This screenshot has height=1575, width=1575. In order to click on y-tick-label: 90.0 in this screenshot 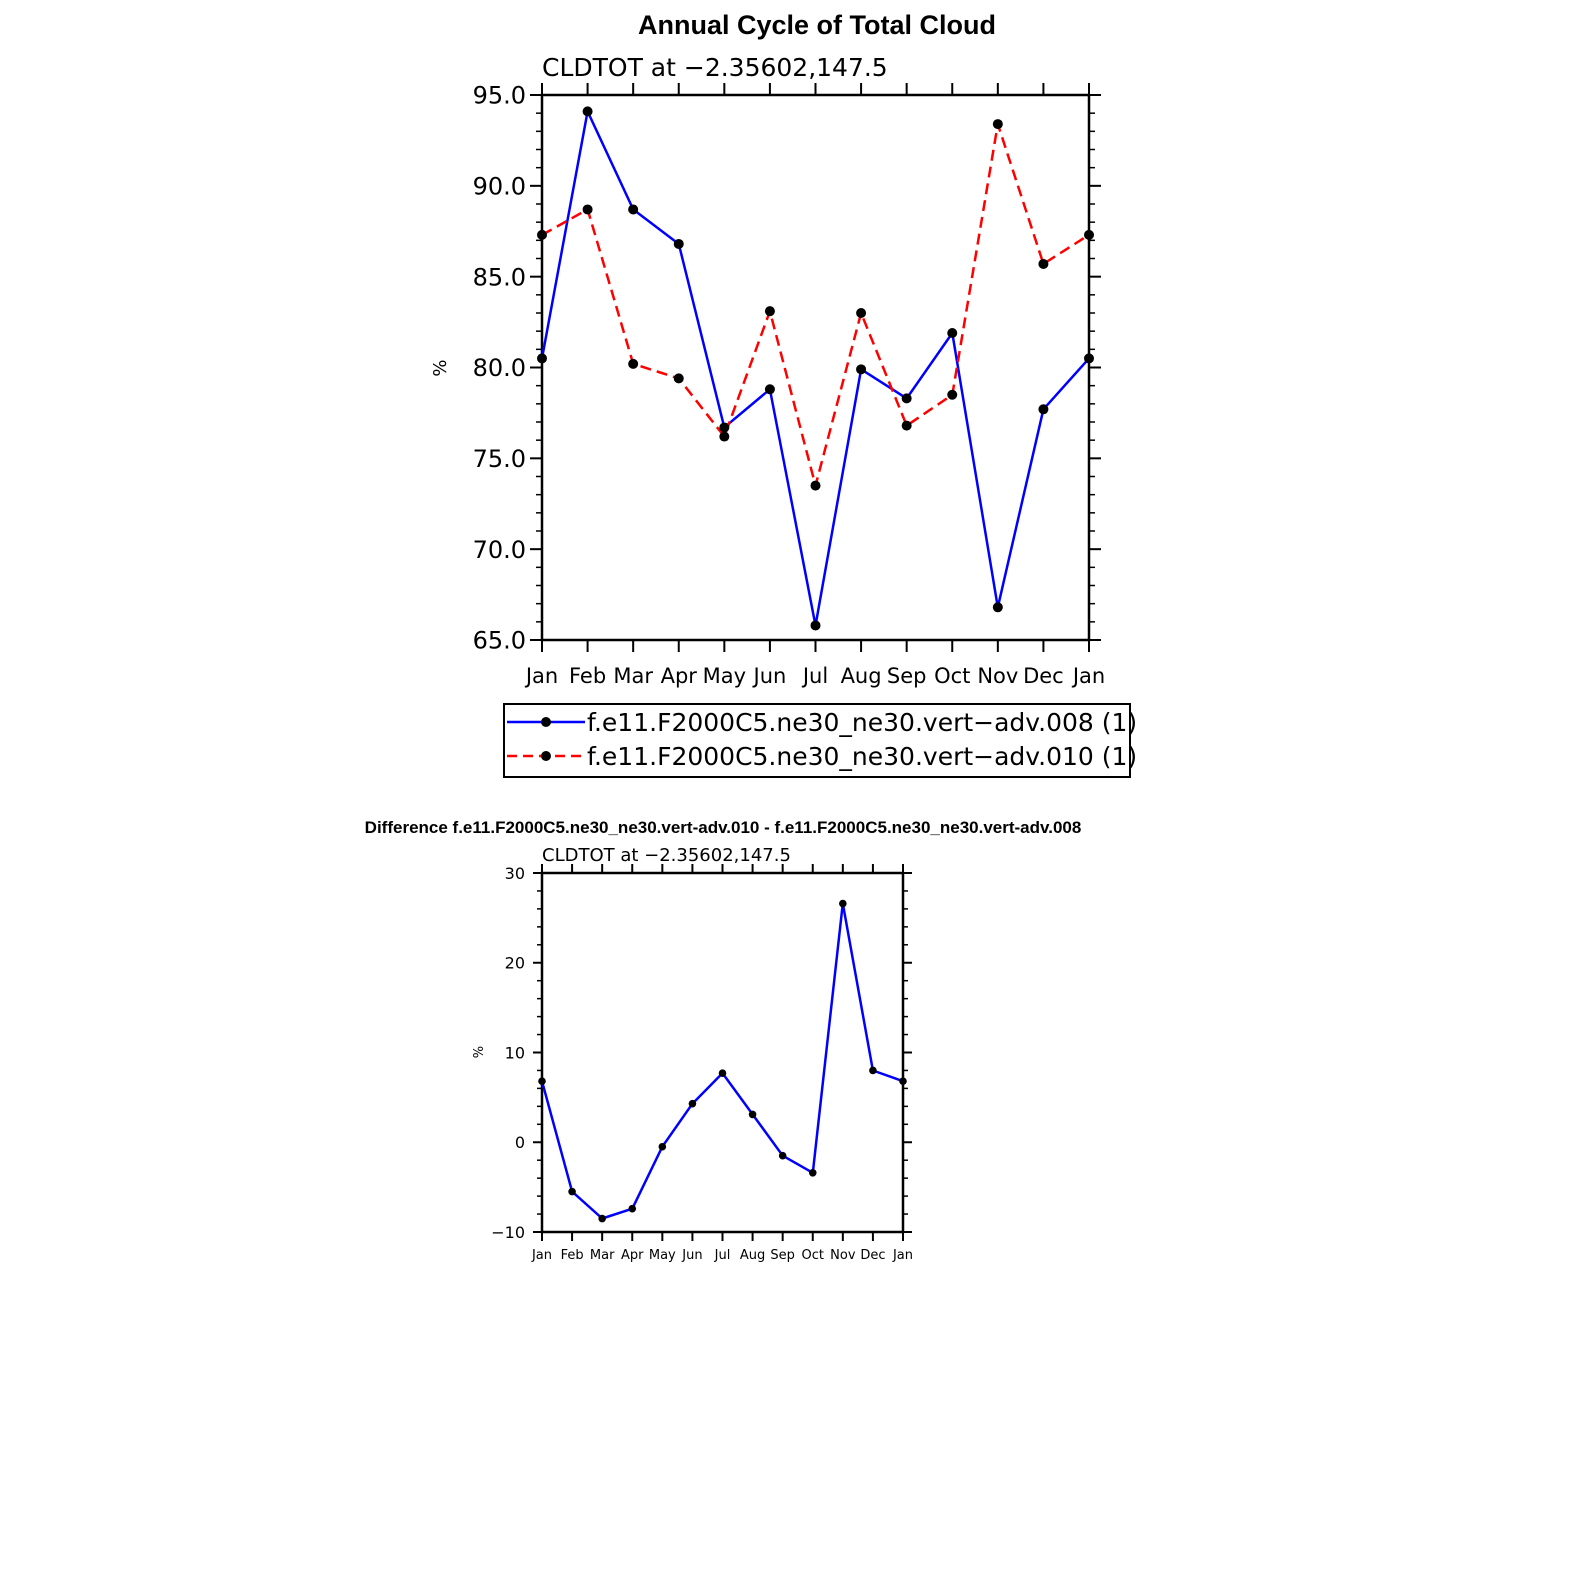, I will do `click(499, 186)`.